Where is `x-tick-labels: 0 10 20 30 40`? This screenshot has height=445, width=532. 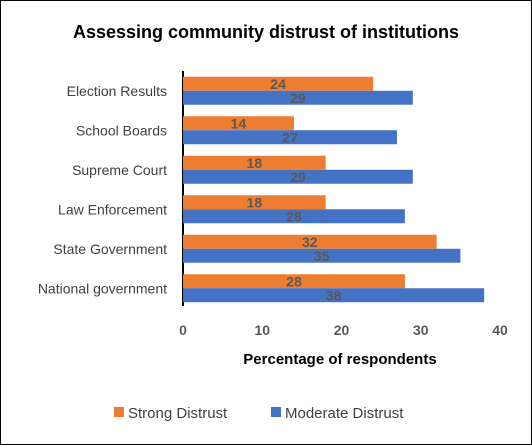
x-tick-labels: 0 10 20 30 40 is located at coordinates (343, 330).